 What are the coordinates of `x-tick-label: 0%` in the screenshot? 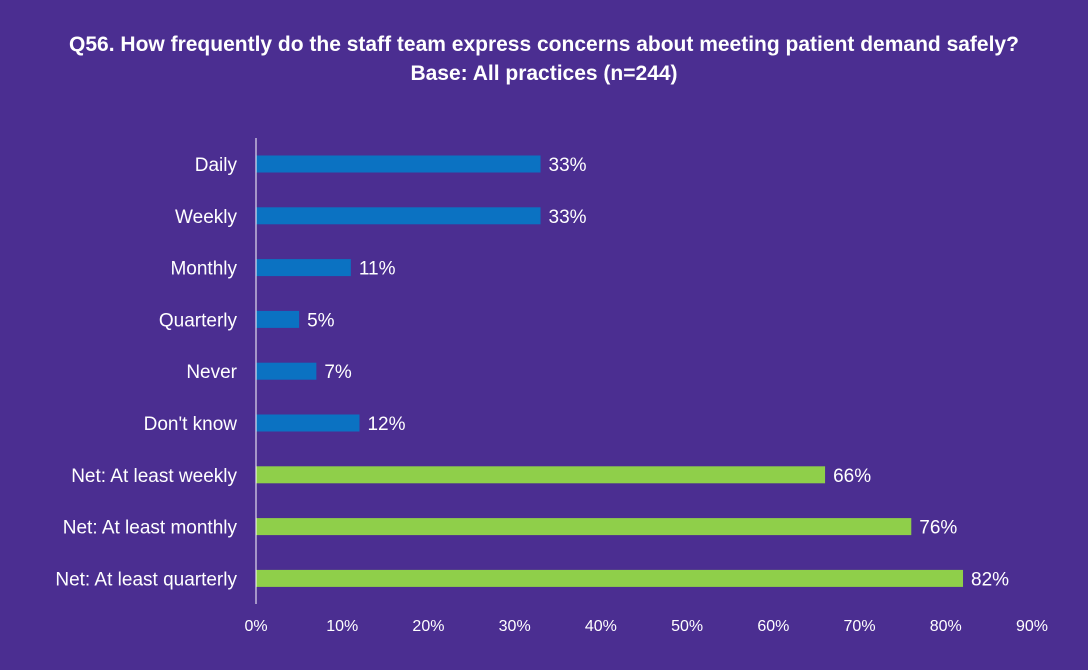 It's located at (255, 626).